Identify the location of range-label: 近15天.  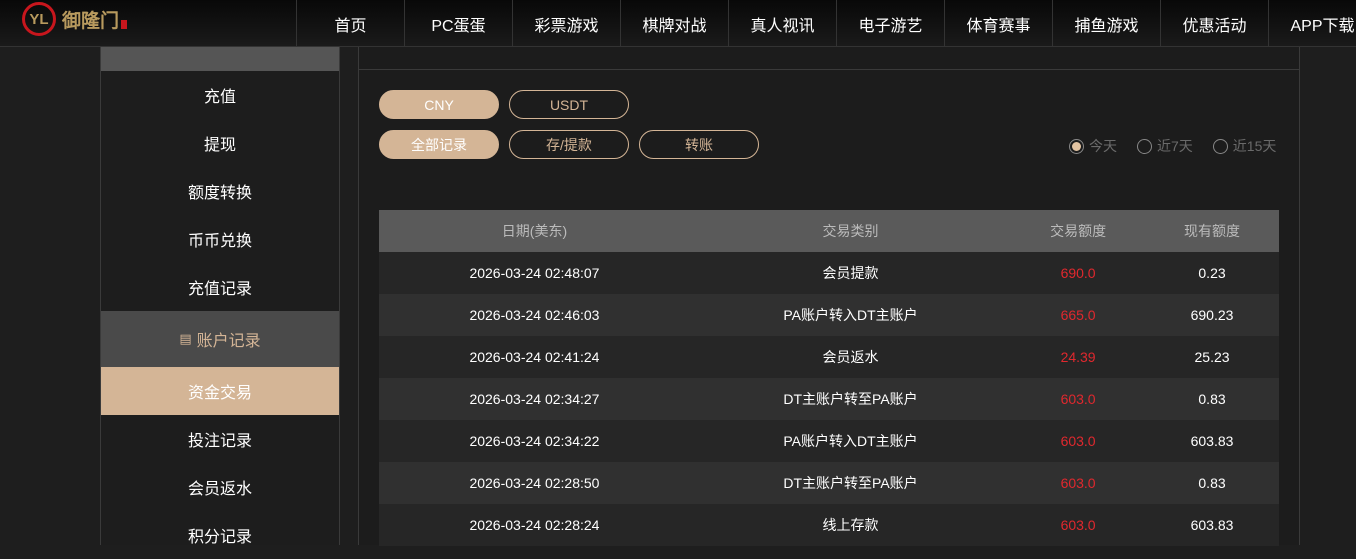
(1254, 146).